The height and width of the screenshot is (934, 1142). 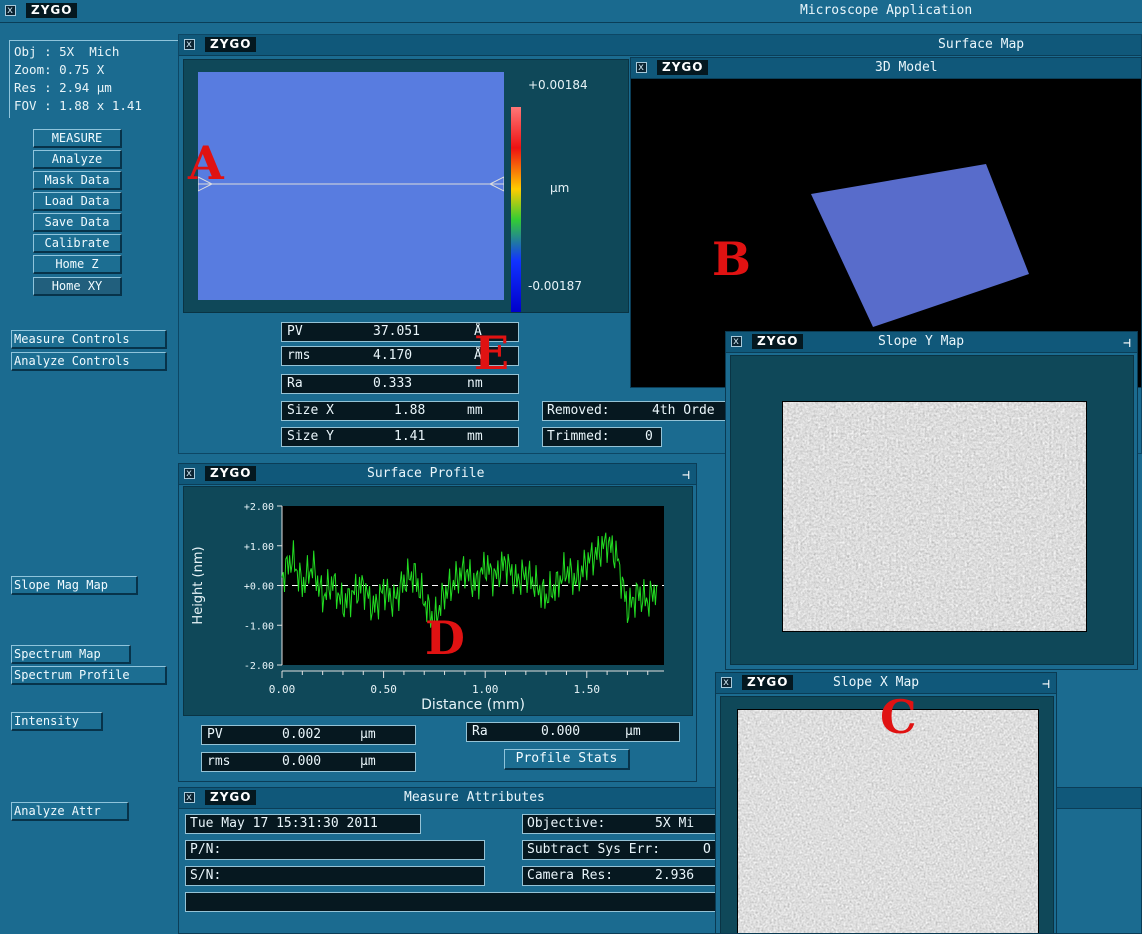 I want to click on 3d-model-title-bar: ZYGO 3D Model, so click(x=886, y=68).